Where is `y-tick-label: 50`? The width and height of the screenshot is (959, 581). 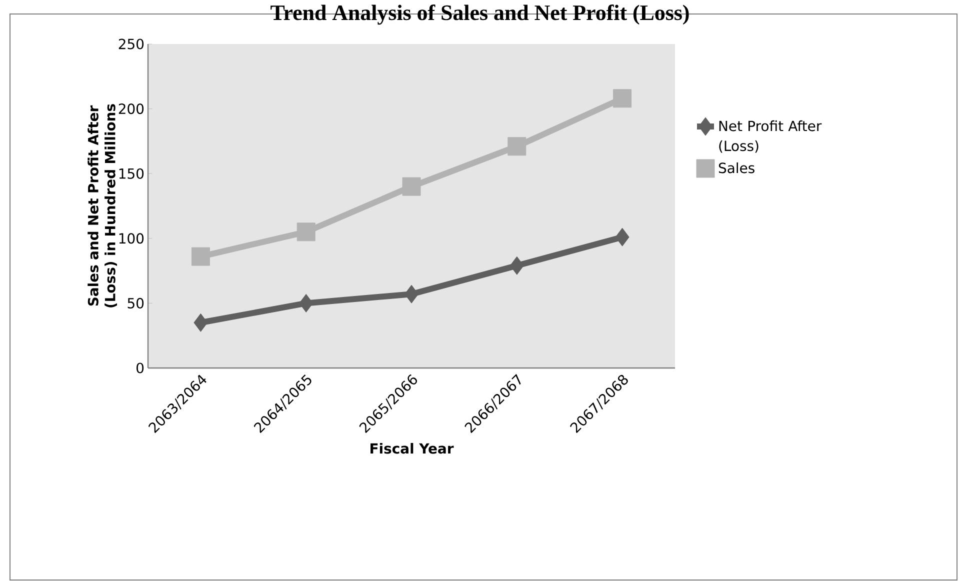 y-tick-label: 50 is located at coordinates (136, 303).